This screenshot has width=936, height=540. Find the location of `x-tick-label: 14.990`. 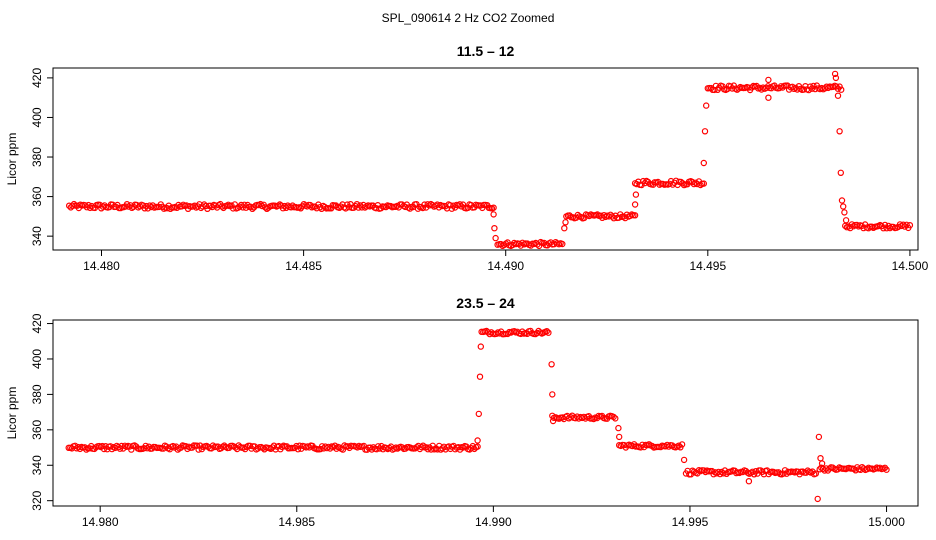

x-tick-label: 14.990 is located at coordinates (493, 522).